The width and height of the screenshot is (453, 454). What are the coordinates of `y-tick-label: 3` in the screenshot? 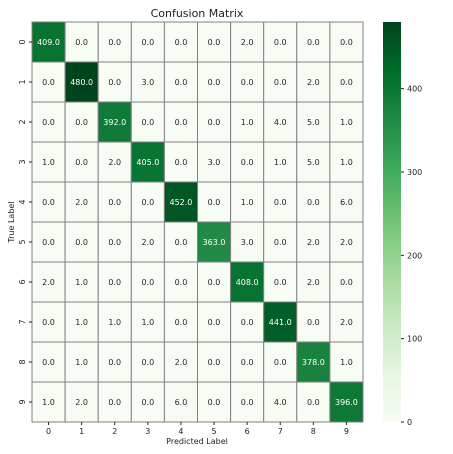 It's located at (22, 161).